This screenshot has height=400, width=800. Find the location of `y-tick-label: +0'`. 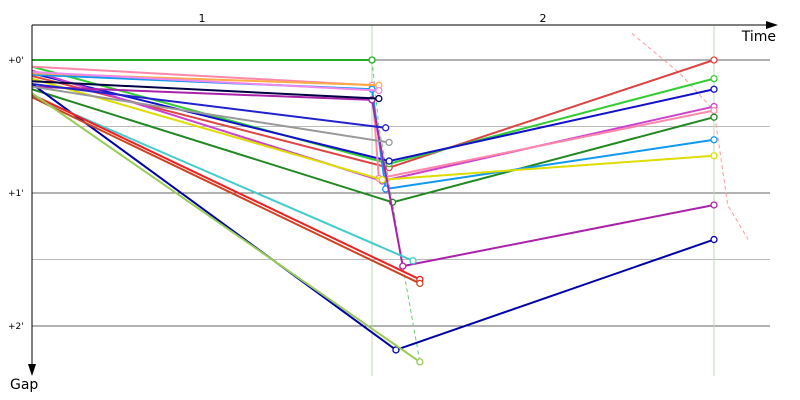

y-tick-label: +0' is located at coordinates (16, 61).